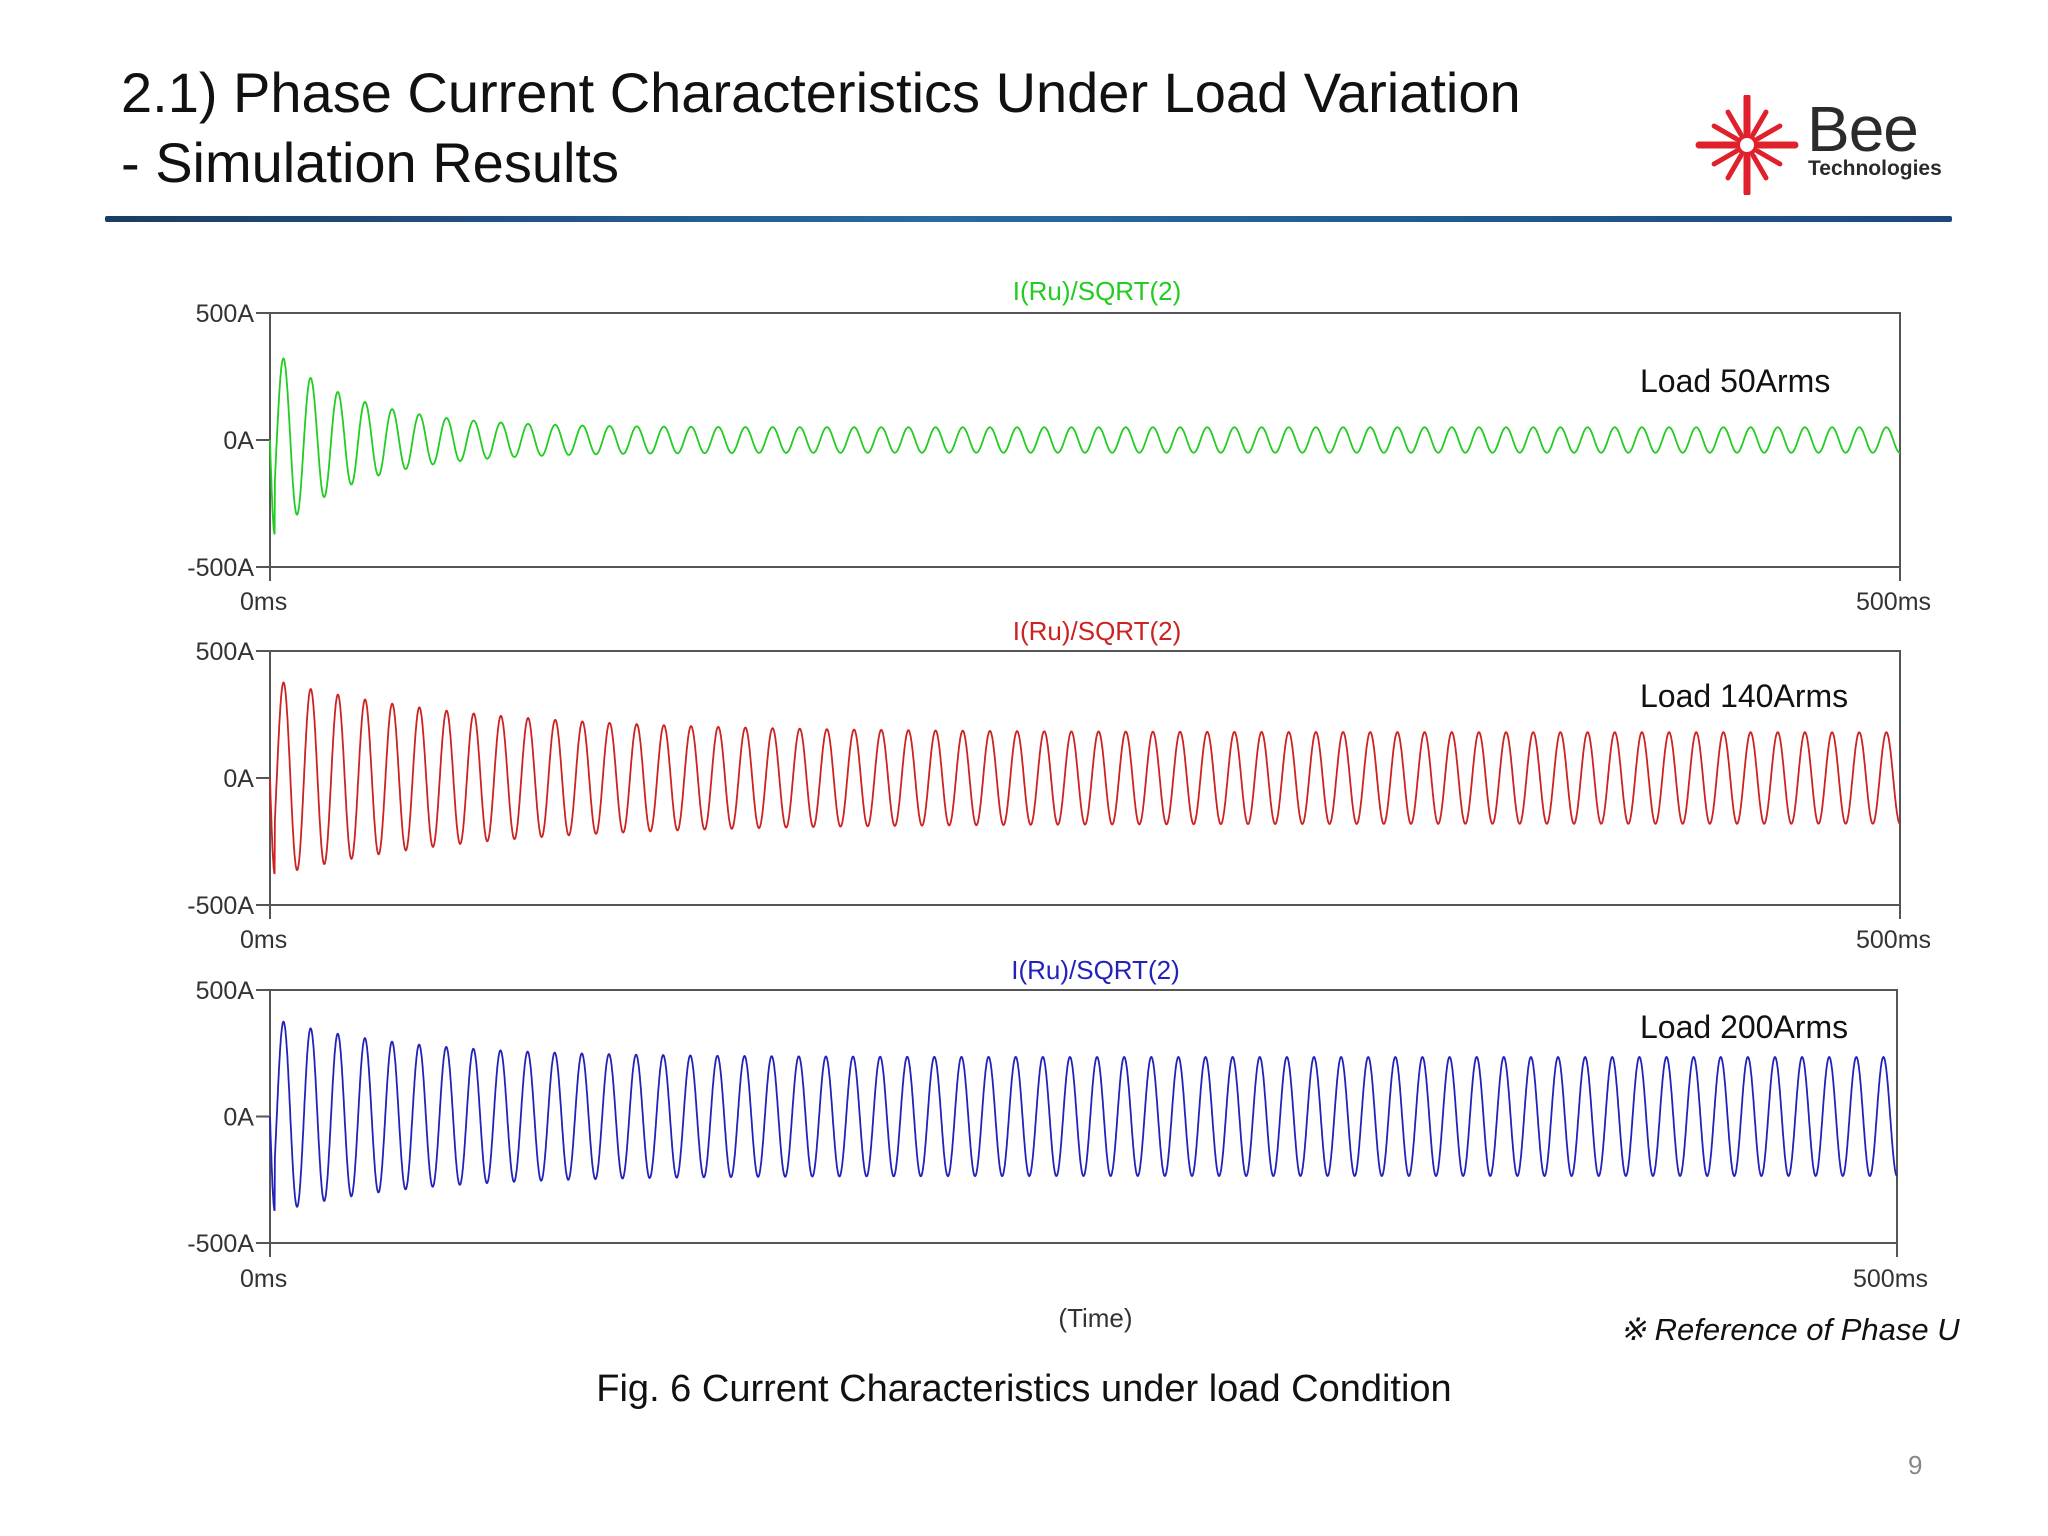  I want to click on logo-word: Bee, so click(1863, 129).